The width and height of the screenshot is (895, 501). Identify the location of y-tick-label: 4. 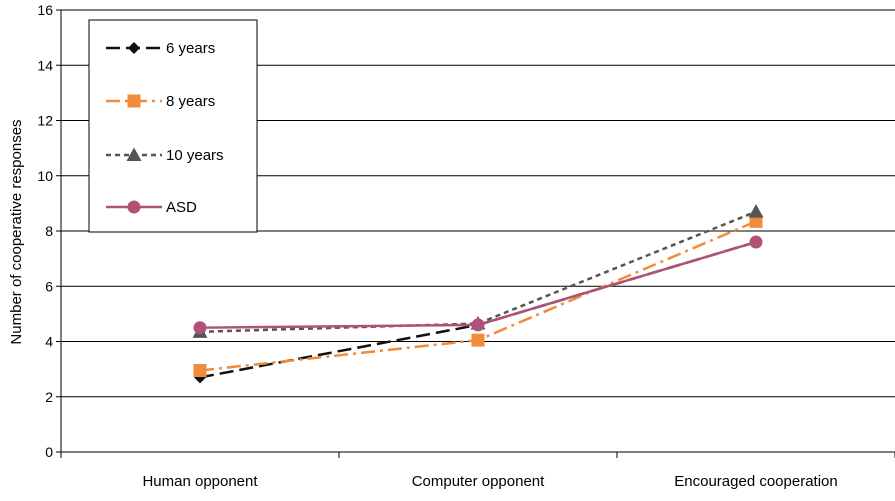
(49, 342).